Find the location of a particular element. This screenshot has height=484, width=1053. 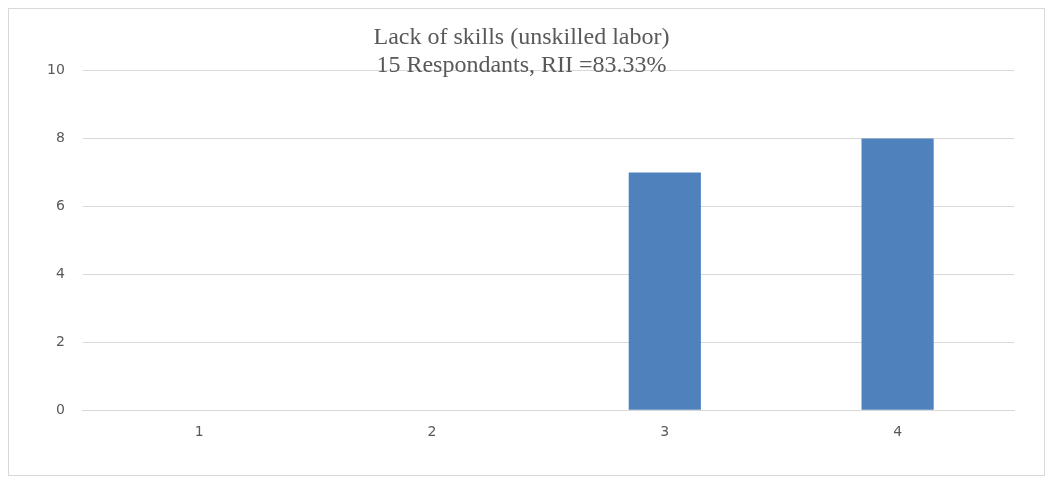

y-tick-label: 8 is located at coordinates (60, 137).